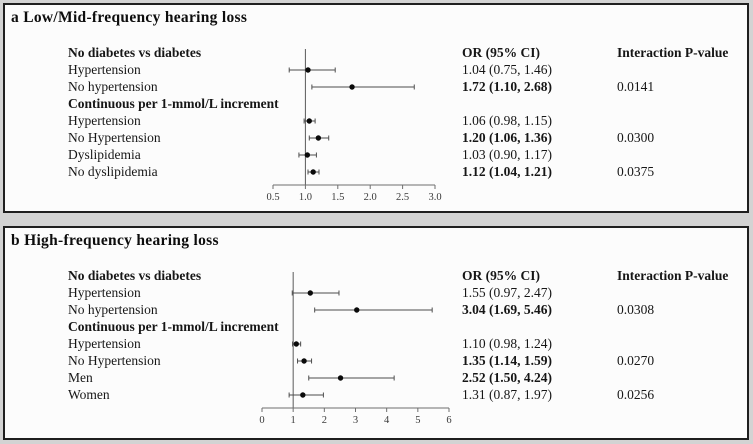  I want to click on interaction-p-value: 0.0375, so click(636, 171).